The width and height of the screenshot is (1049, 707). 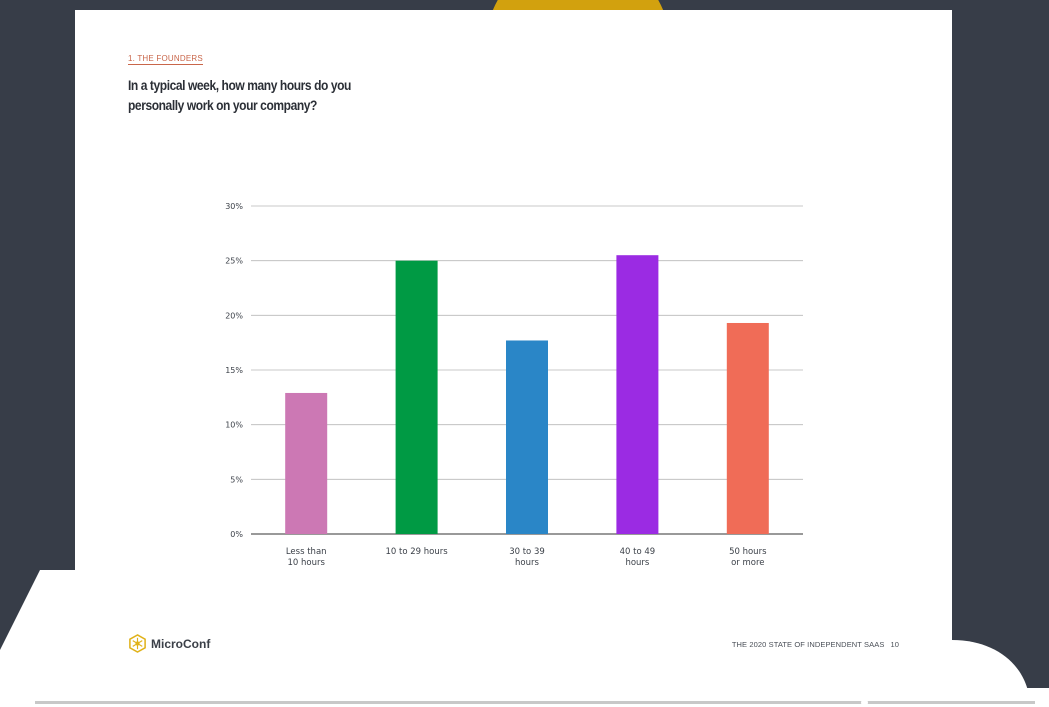 What do you see at coordinates (864, 702) in the screenshot?
I see `progress-handle` at bounding box center [864, 702].